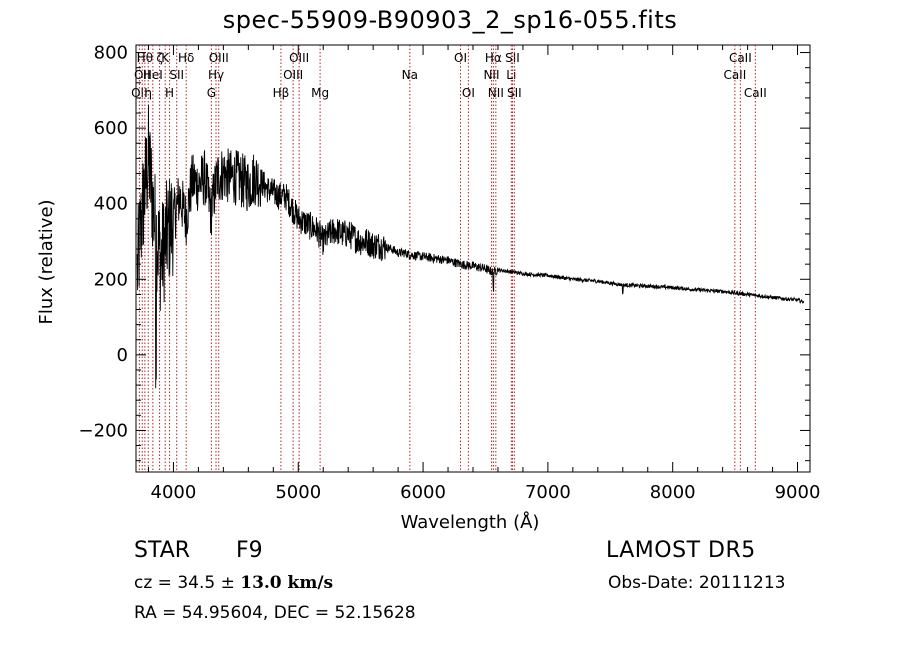  What do you see at coordinates (111, 204) in the screenshot?
I see `y-tick-label: 400` at bounding box center [111, 204].